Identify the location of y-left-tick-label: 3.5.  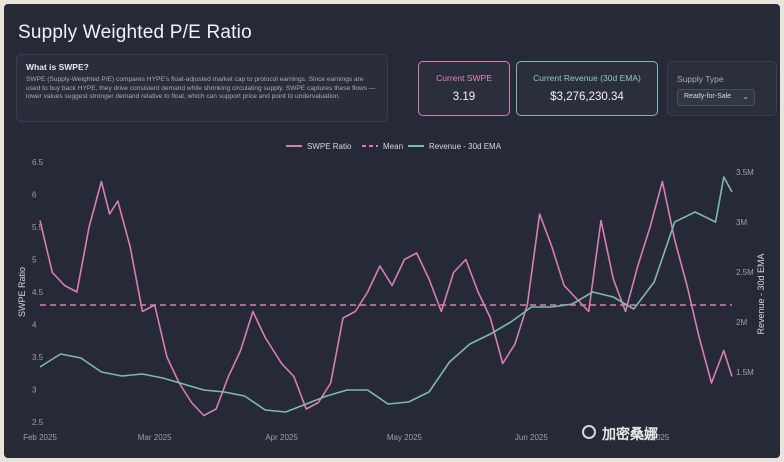
(38, 357).